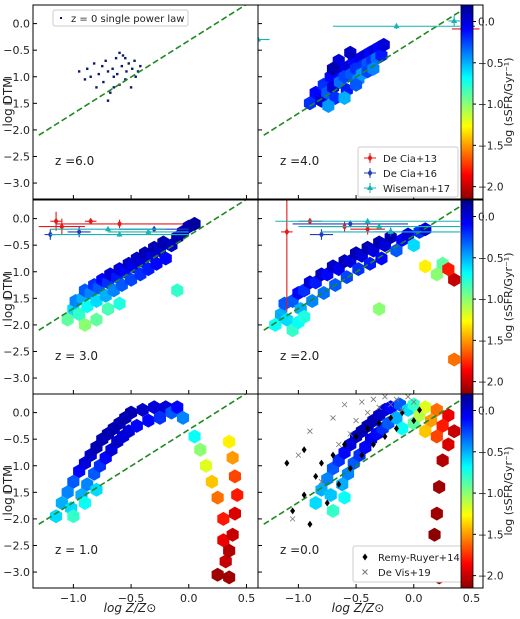 The width and height of the screenshot is (520, 619). What do you see at coordinates (16, 298) in the screenshot?
I see `y-tick-label: −1.5` at bounding box center [16, 298].